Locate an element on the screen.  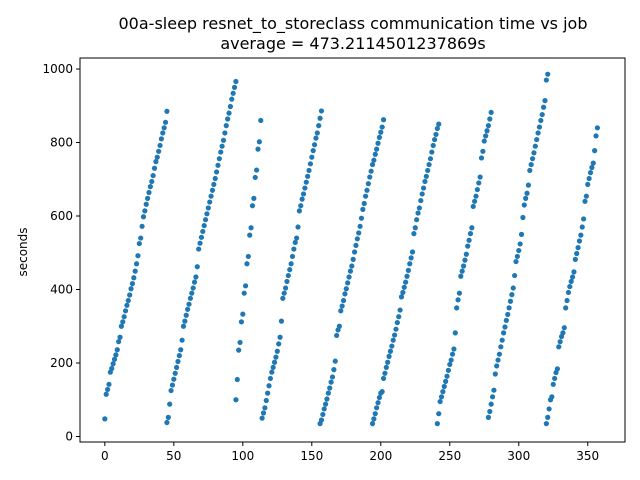
y-tick-label: 400 is located at coordinates (61, 290).